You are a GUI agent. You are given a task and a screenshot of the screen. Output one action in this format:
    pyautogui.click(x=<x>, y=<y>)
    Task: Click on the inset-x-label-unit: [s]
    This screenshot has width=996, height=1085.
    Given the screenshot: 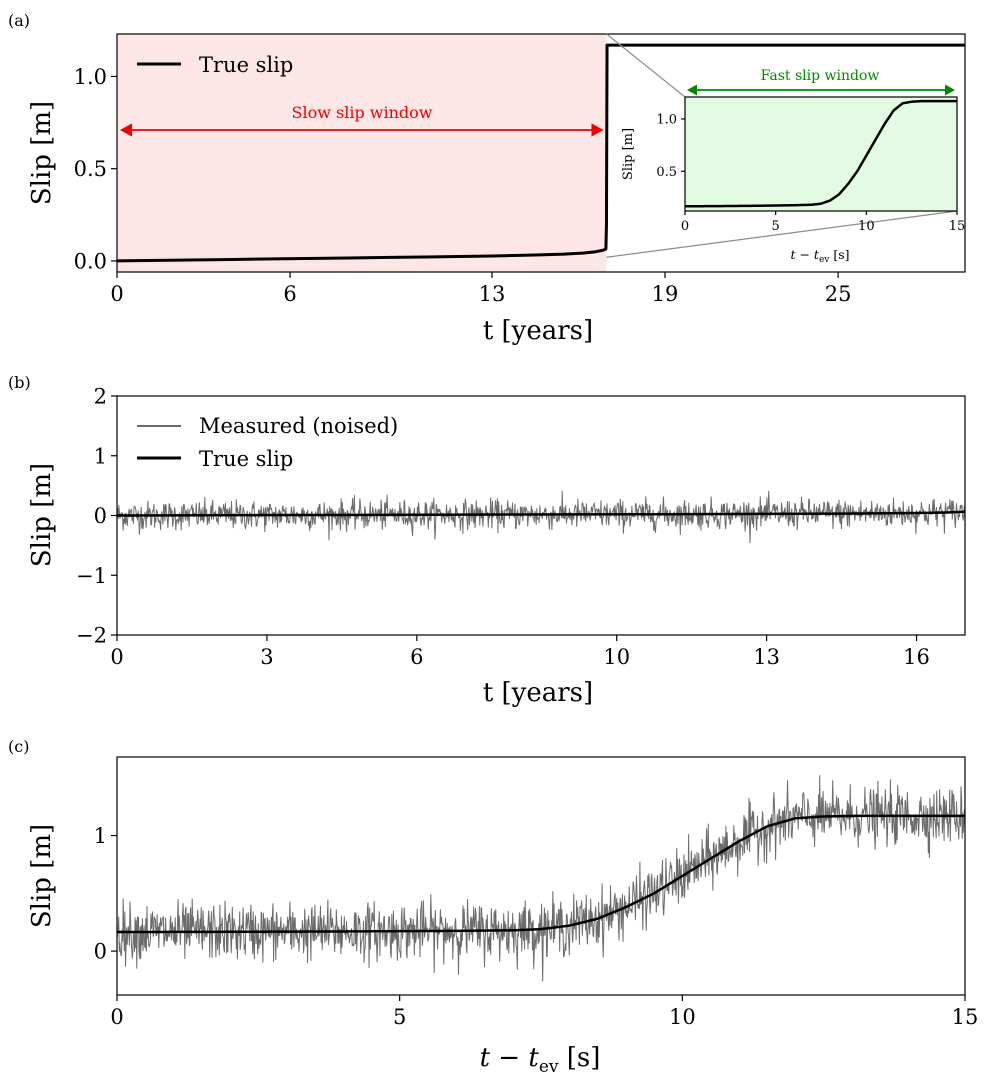 What is the action you would take?
    pyautogui.click(x=841, y=254)
    